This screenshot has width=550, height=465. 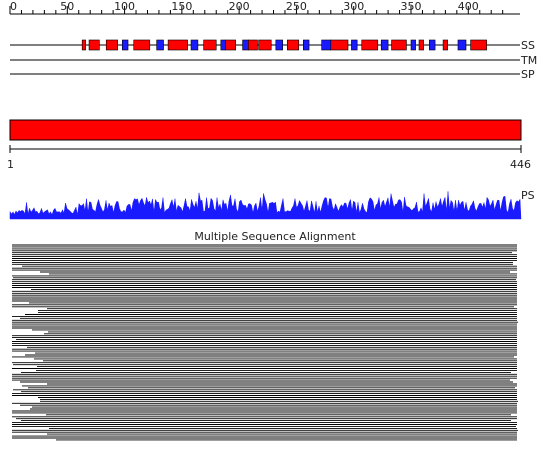 What do you see at coordinates (520, 164) in the screenshot?
I see `domain-end-label: 446` at bounding box center [520, 164].